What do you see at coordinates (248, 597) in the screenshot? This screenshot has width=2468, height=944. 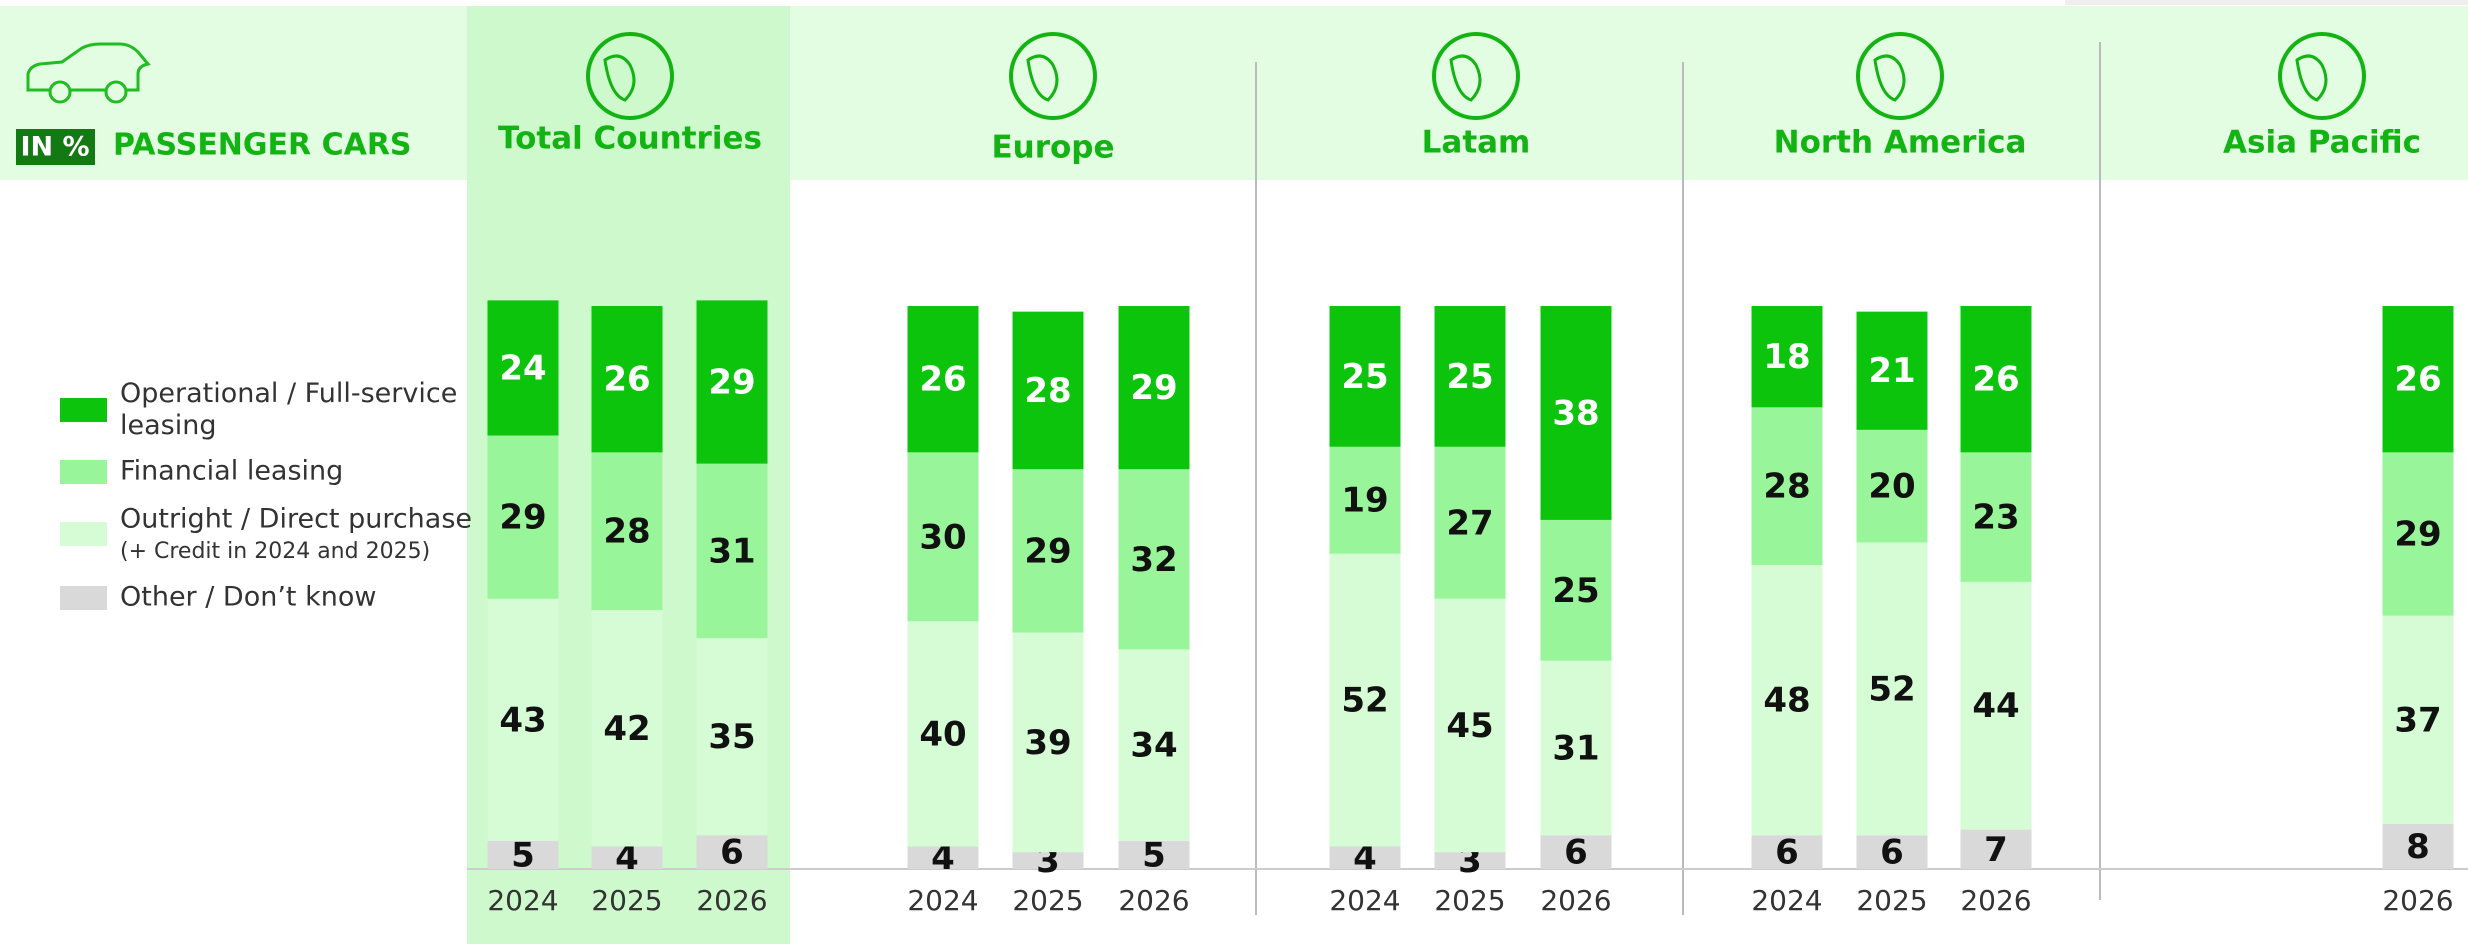 I see `legend-label: Other / Don’t know` at bounding box center [248, 597].